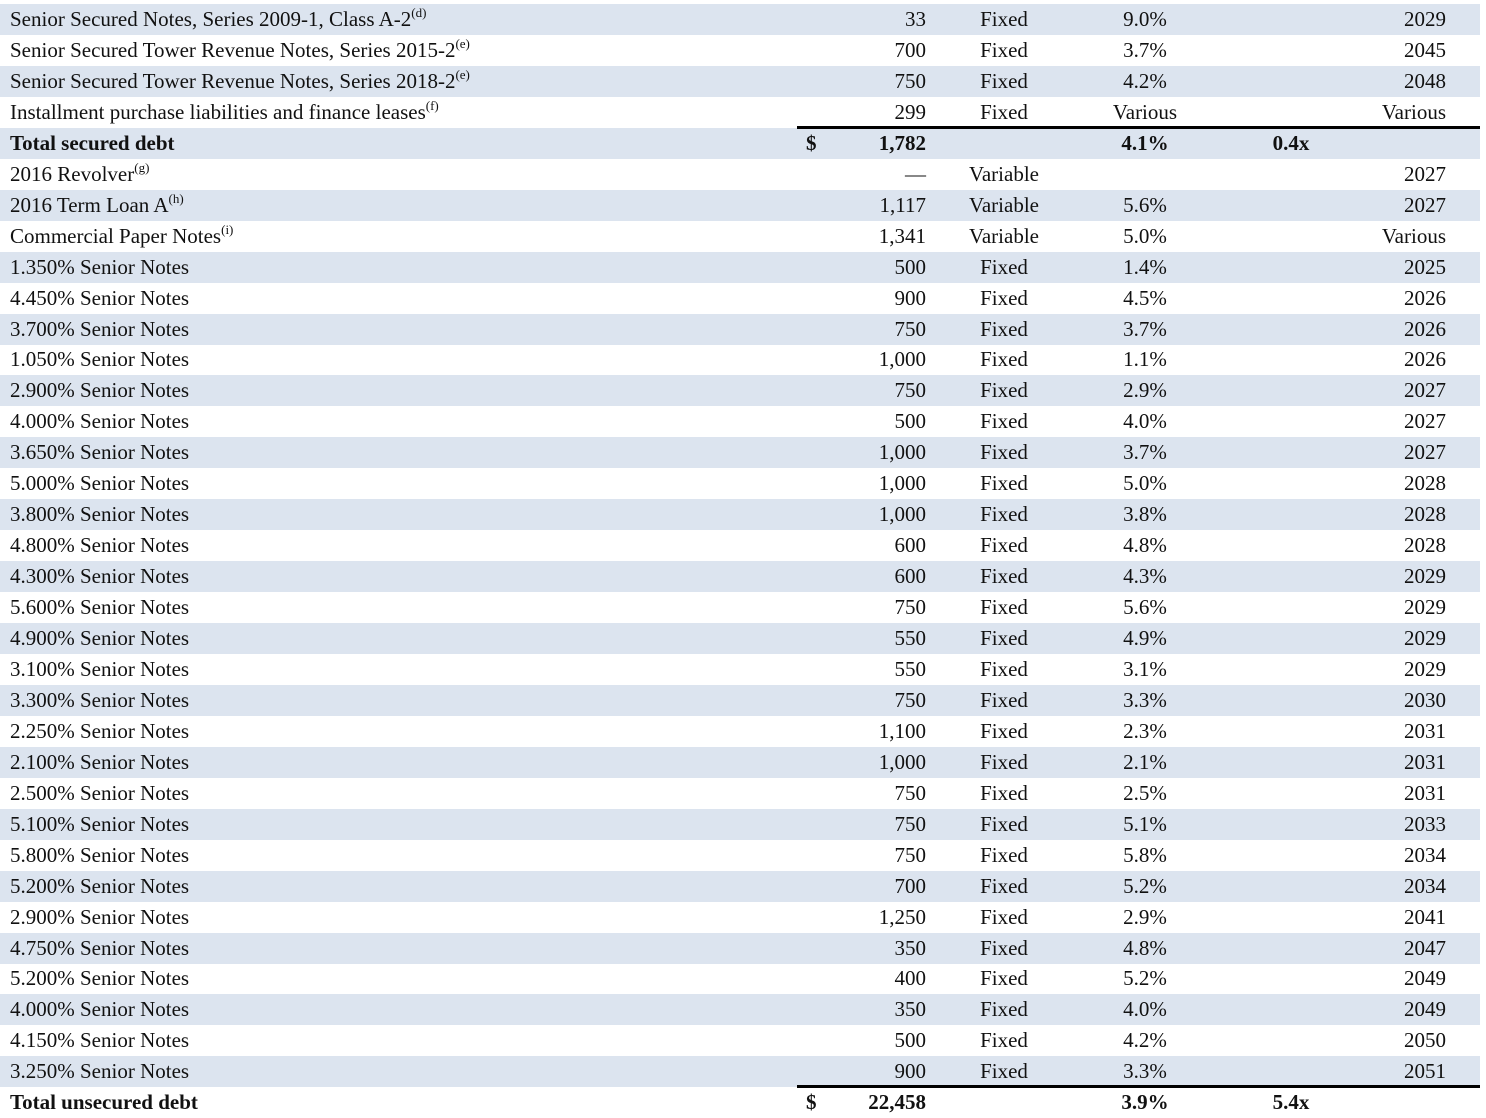 The image size is (1486, 1118). I want to click on maturity-year: 2031, so click(1425, 730).